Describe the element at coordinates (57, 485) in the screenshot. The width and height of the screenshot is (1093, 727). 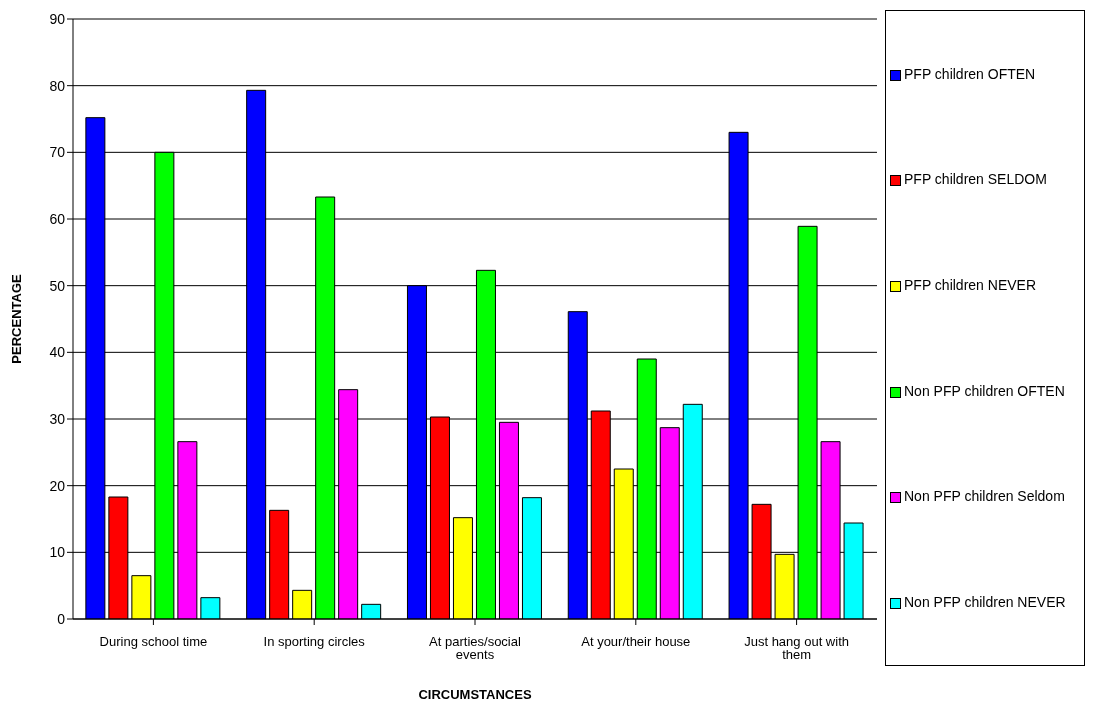
I see `y-tick-label: 20` at that location.